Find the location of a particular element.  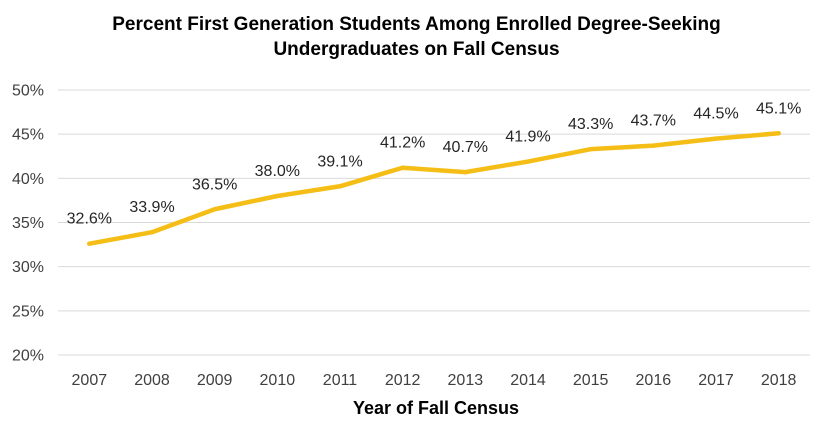

data-label: 33.9% is located at coordinates (151, 207).